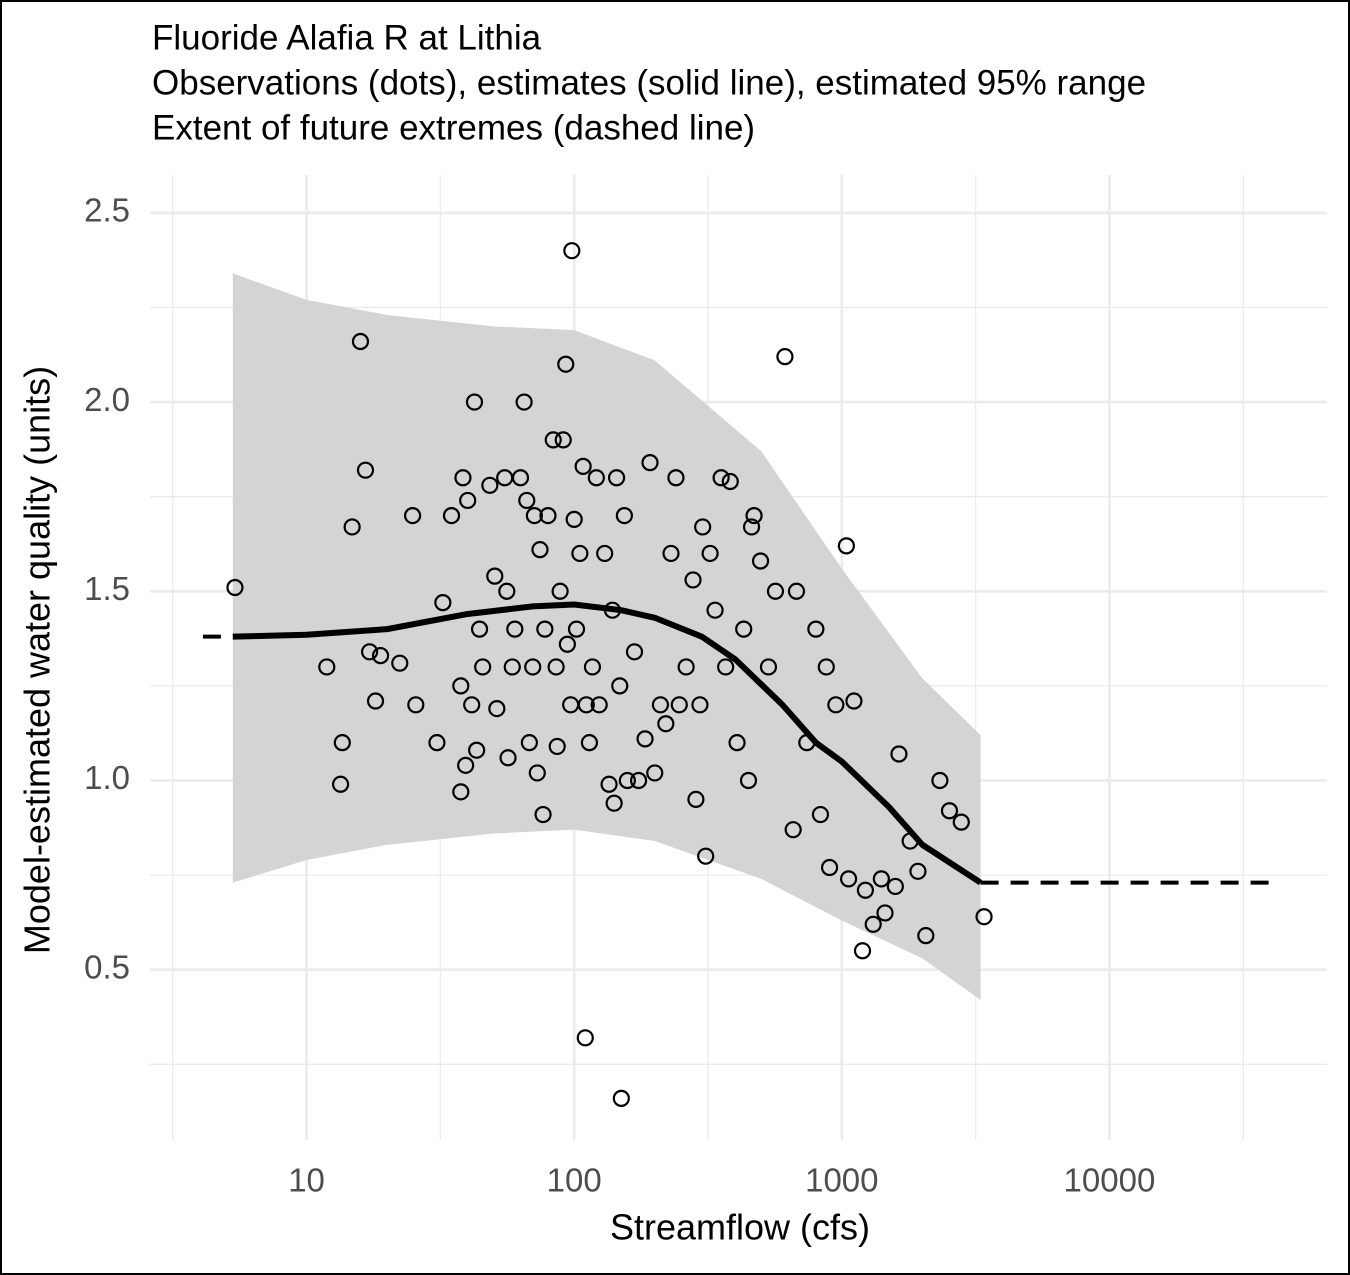  I want to click on x-tick-label: 10000, so click(1110, 1180).